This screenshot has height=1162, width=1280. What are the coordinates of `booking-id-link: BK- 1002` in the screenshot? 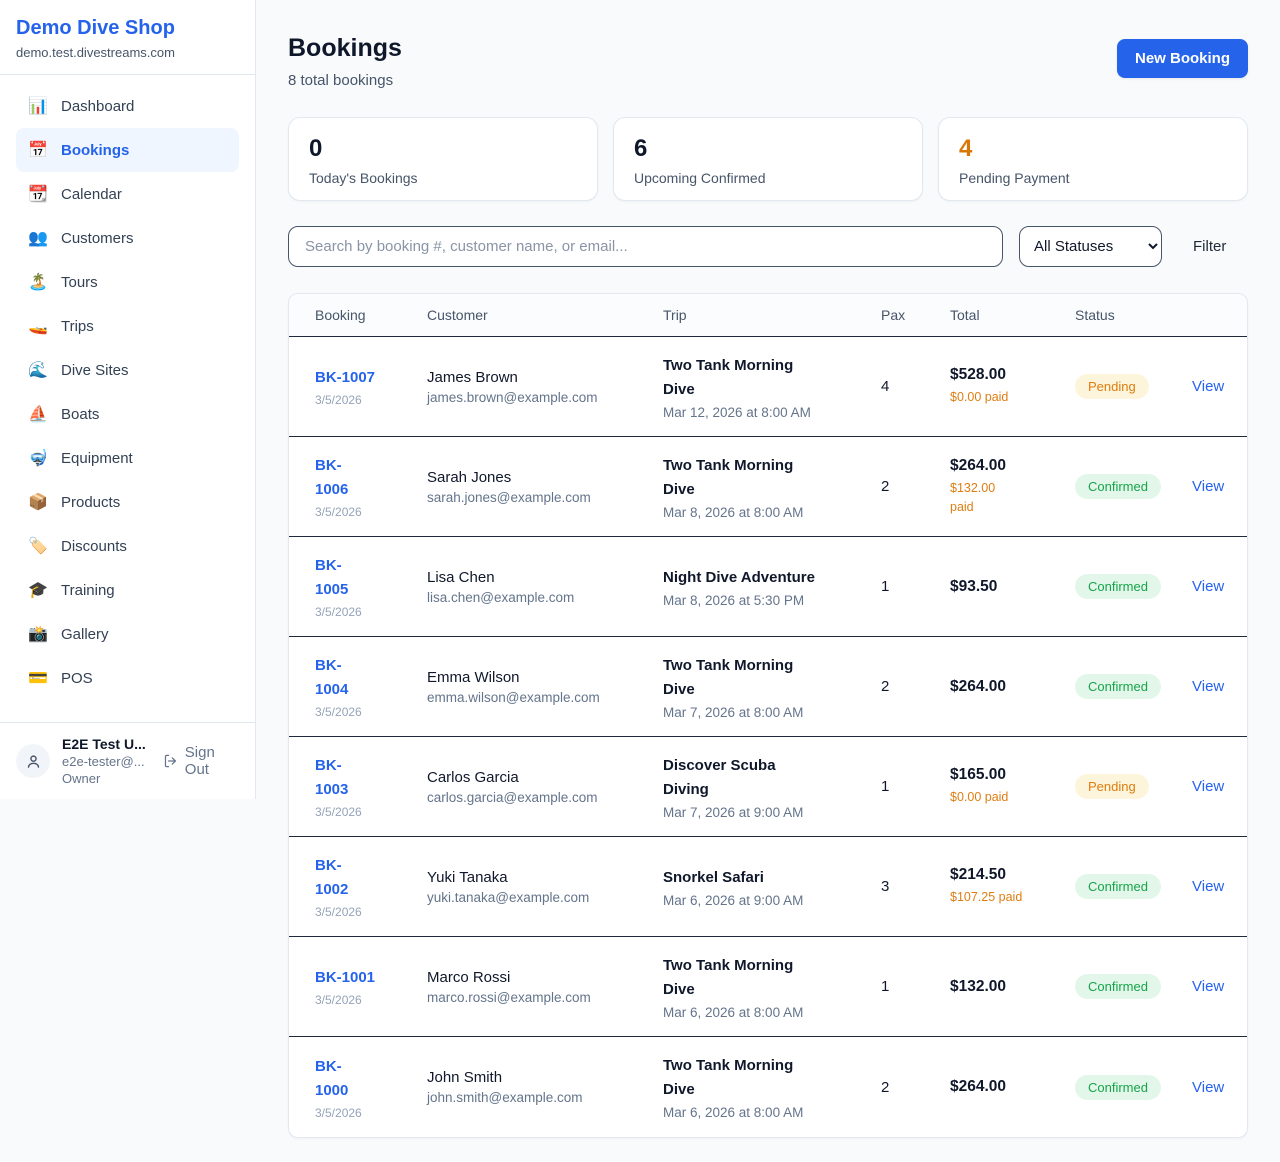 It's located at (332, 877).